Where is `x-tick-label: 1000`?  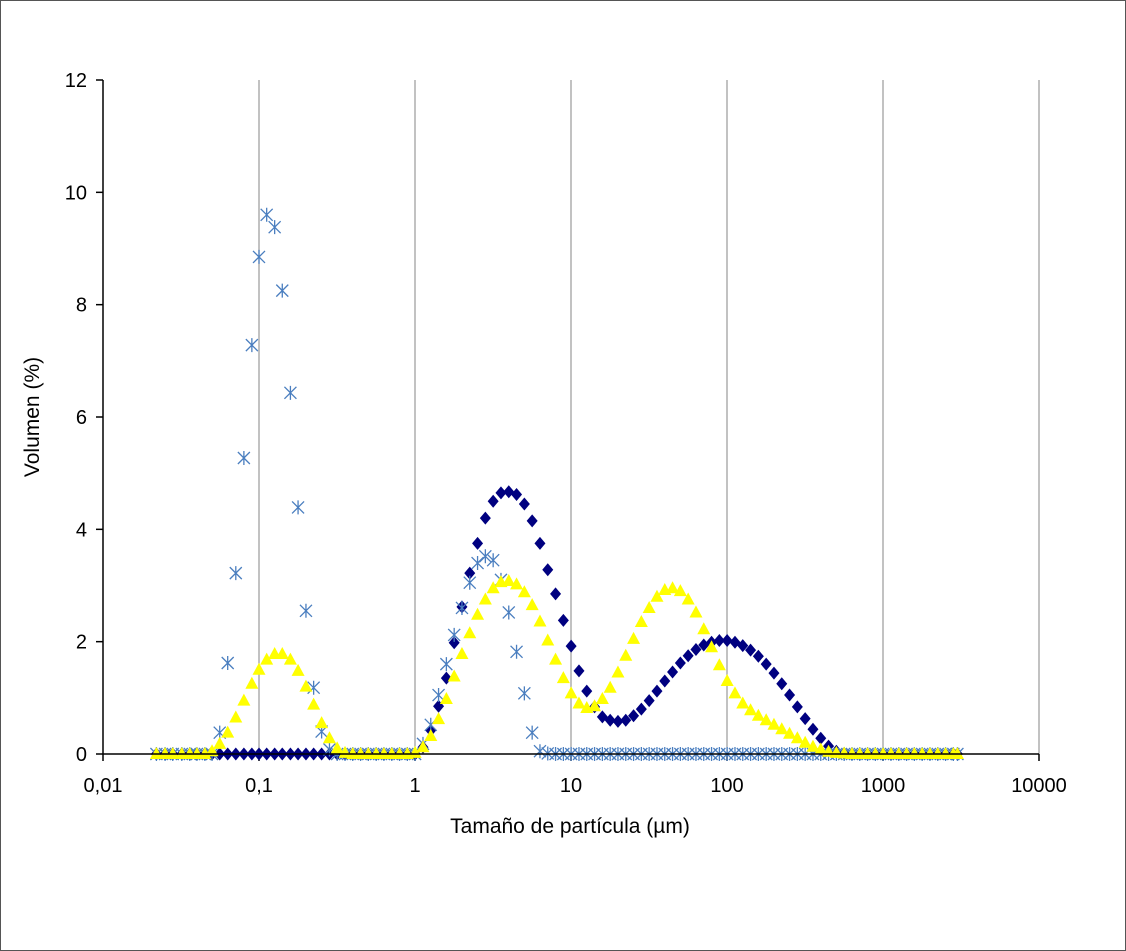 x-tick-label: 1000 is located at coordinates (883, 786).